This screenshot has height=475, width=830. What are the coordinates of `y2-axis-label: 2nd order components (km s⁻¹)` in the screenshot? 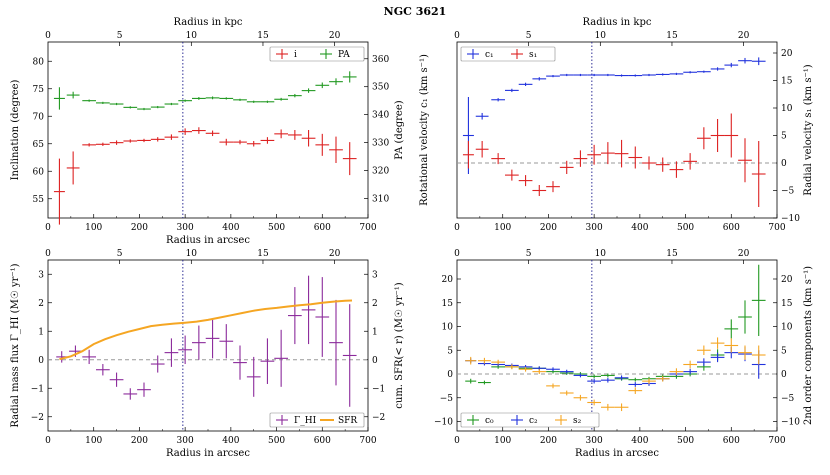 It's located at (808, 345).